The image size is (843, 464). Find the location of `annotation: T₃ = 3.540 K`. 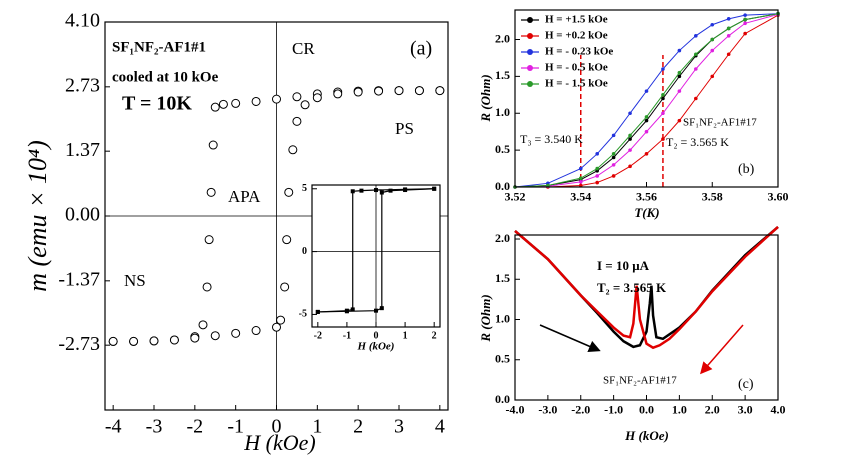

annotation: T₃ = 3.540 K is located at coordinates (551, 139).